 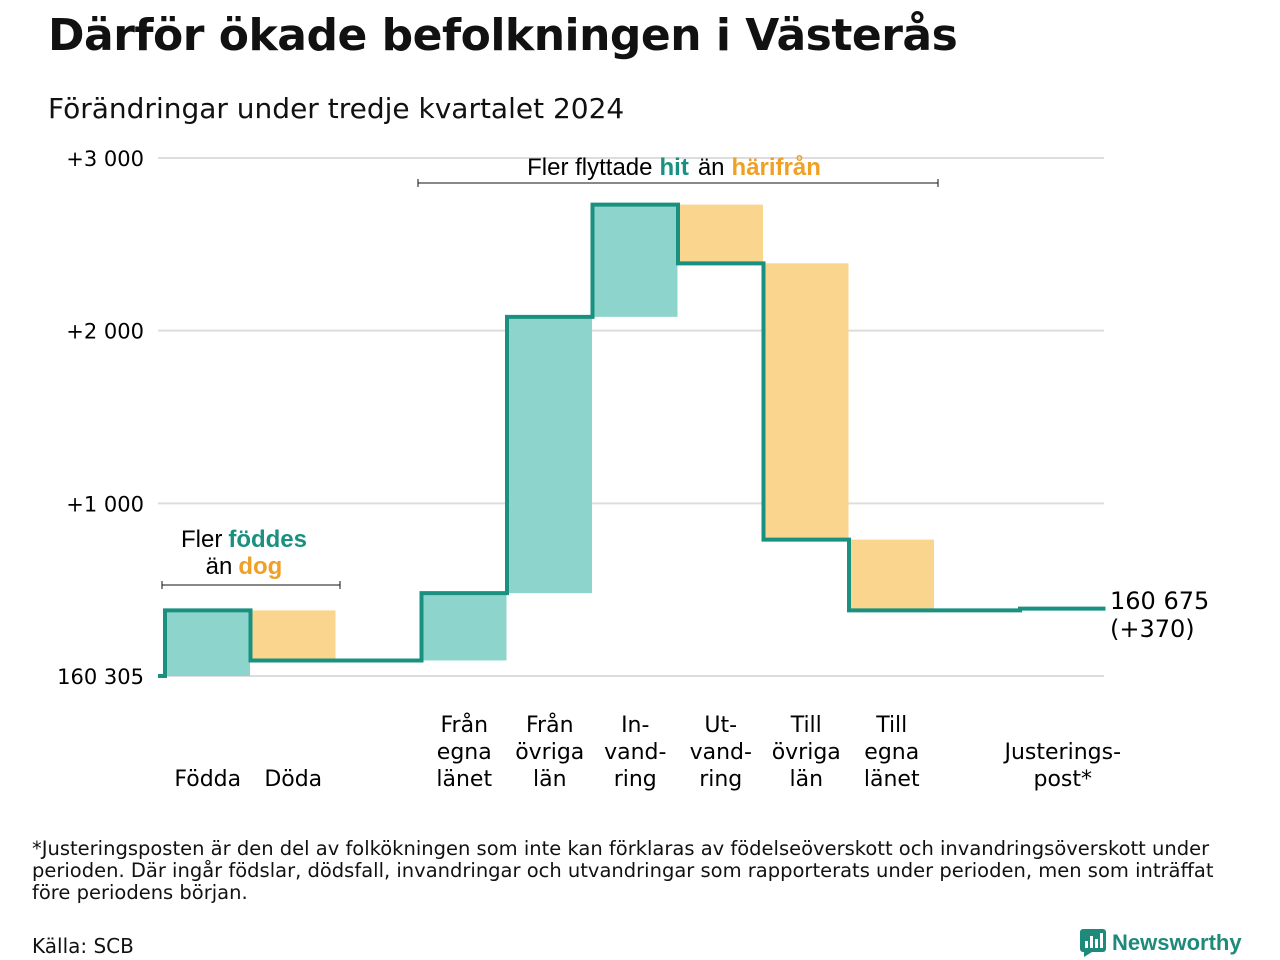 I want to click on x-tick-label: Till övriga län, so click(x=806, y=752).